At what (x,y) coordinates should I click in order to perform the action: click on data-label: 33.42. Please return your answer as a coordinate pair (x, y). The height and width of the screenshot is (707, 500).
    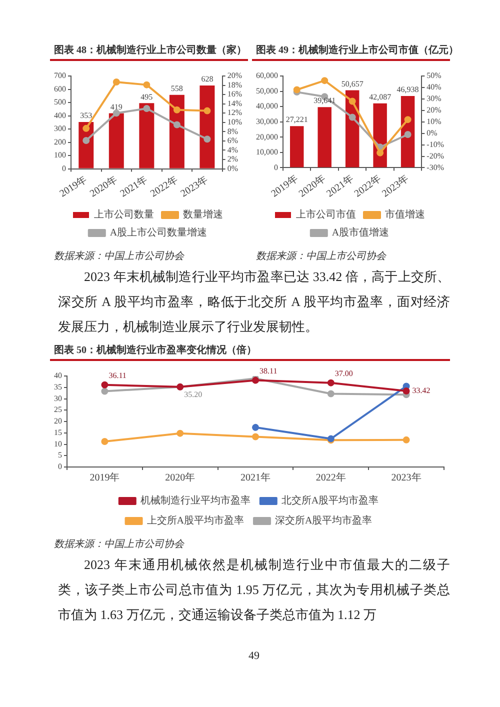
    Looking at the image, I should click on (421, 391).